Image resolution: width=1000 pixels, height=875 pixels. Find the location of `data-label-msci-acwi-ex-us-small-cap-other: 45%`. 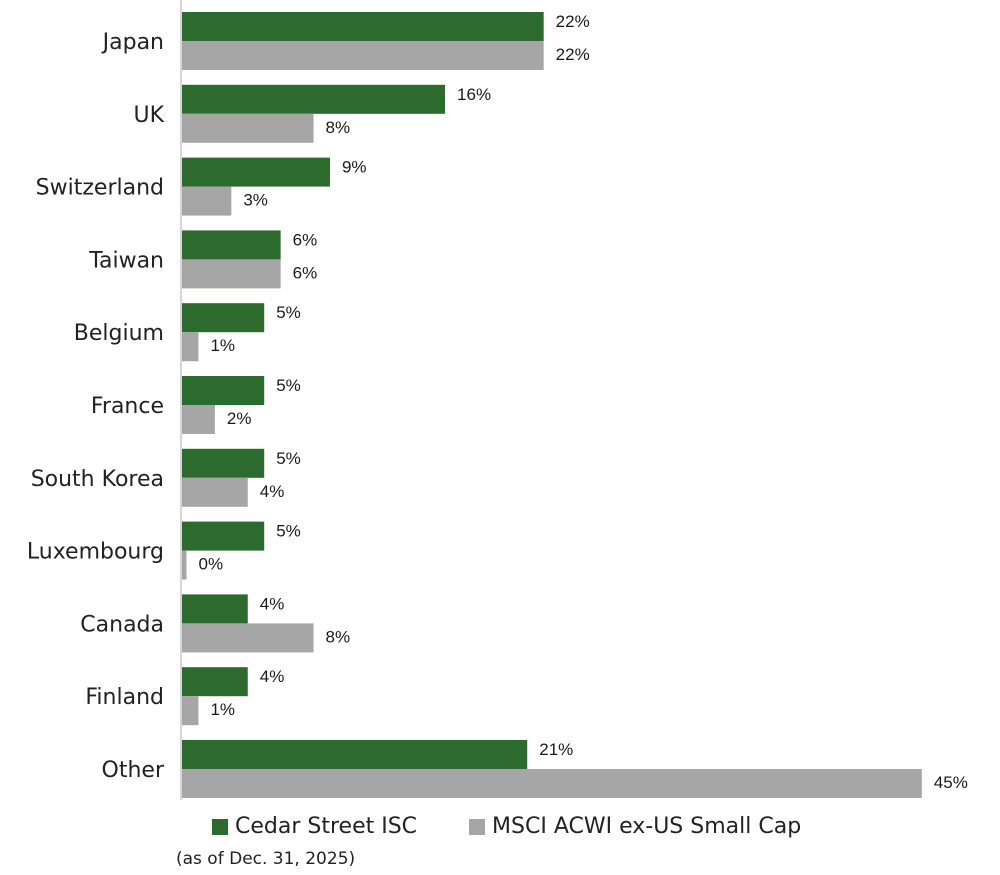

data-label-msci-acwi-ex-us-small-cap-other: 45% is located at coordinates (951, 782).